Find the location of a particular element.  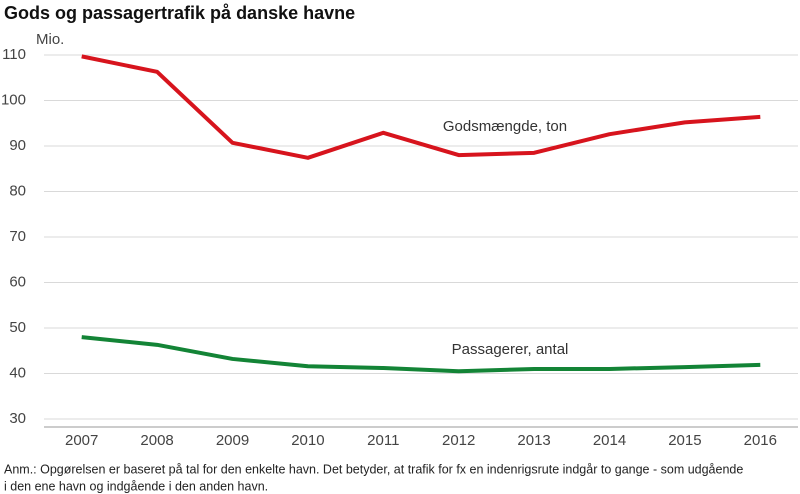

x-tick-label: 2014 is located at coordinates (609, 440).